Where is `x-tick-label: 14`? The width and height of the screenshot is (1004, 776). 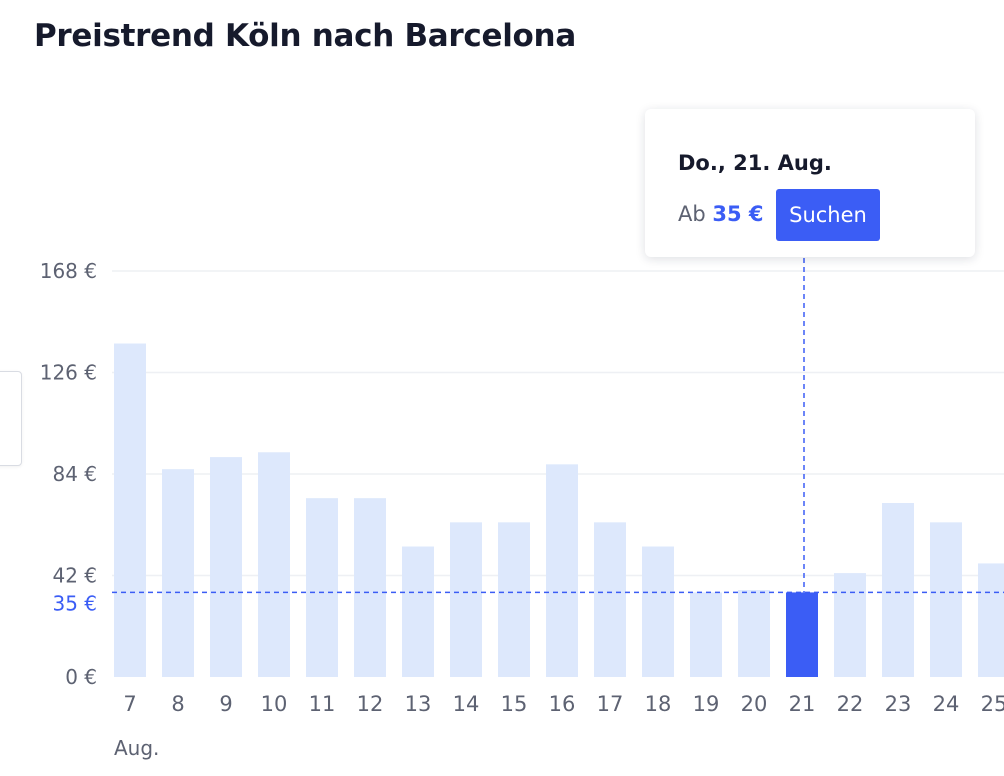
x-tick-label: 14 is located at coordinates (466, 704).